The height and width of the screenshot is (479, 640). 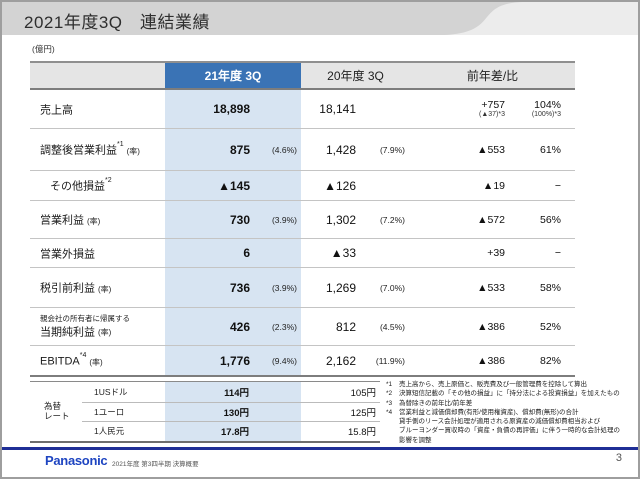 What do you see at coordinates (482, 412) in the screenshot?
I see `footnote-4: *4 営業利益と減価償却費(有形/使用権資産)、償却費(無形)の合計` at bounding box center [482, 412].